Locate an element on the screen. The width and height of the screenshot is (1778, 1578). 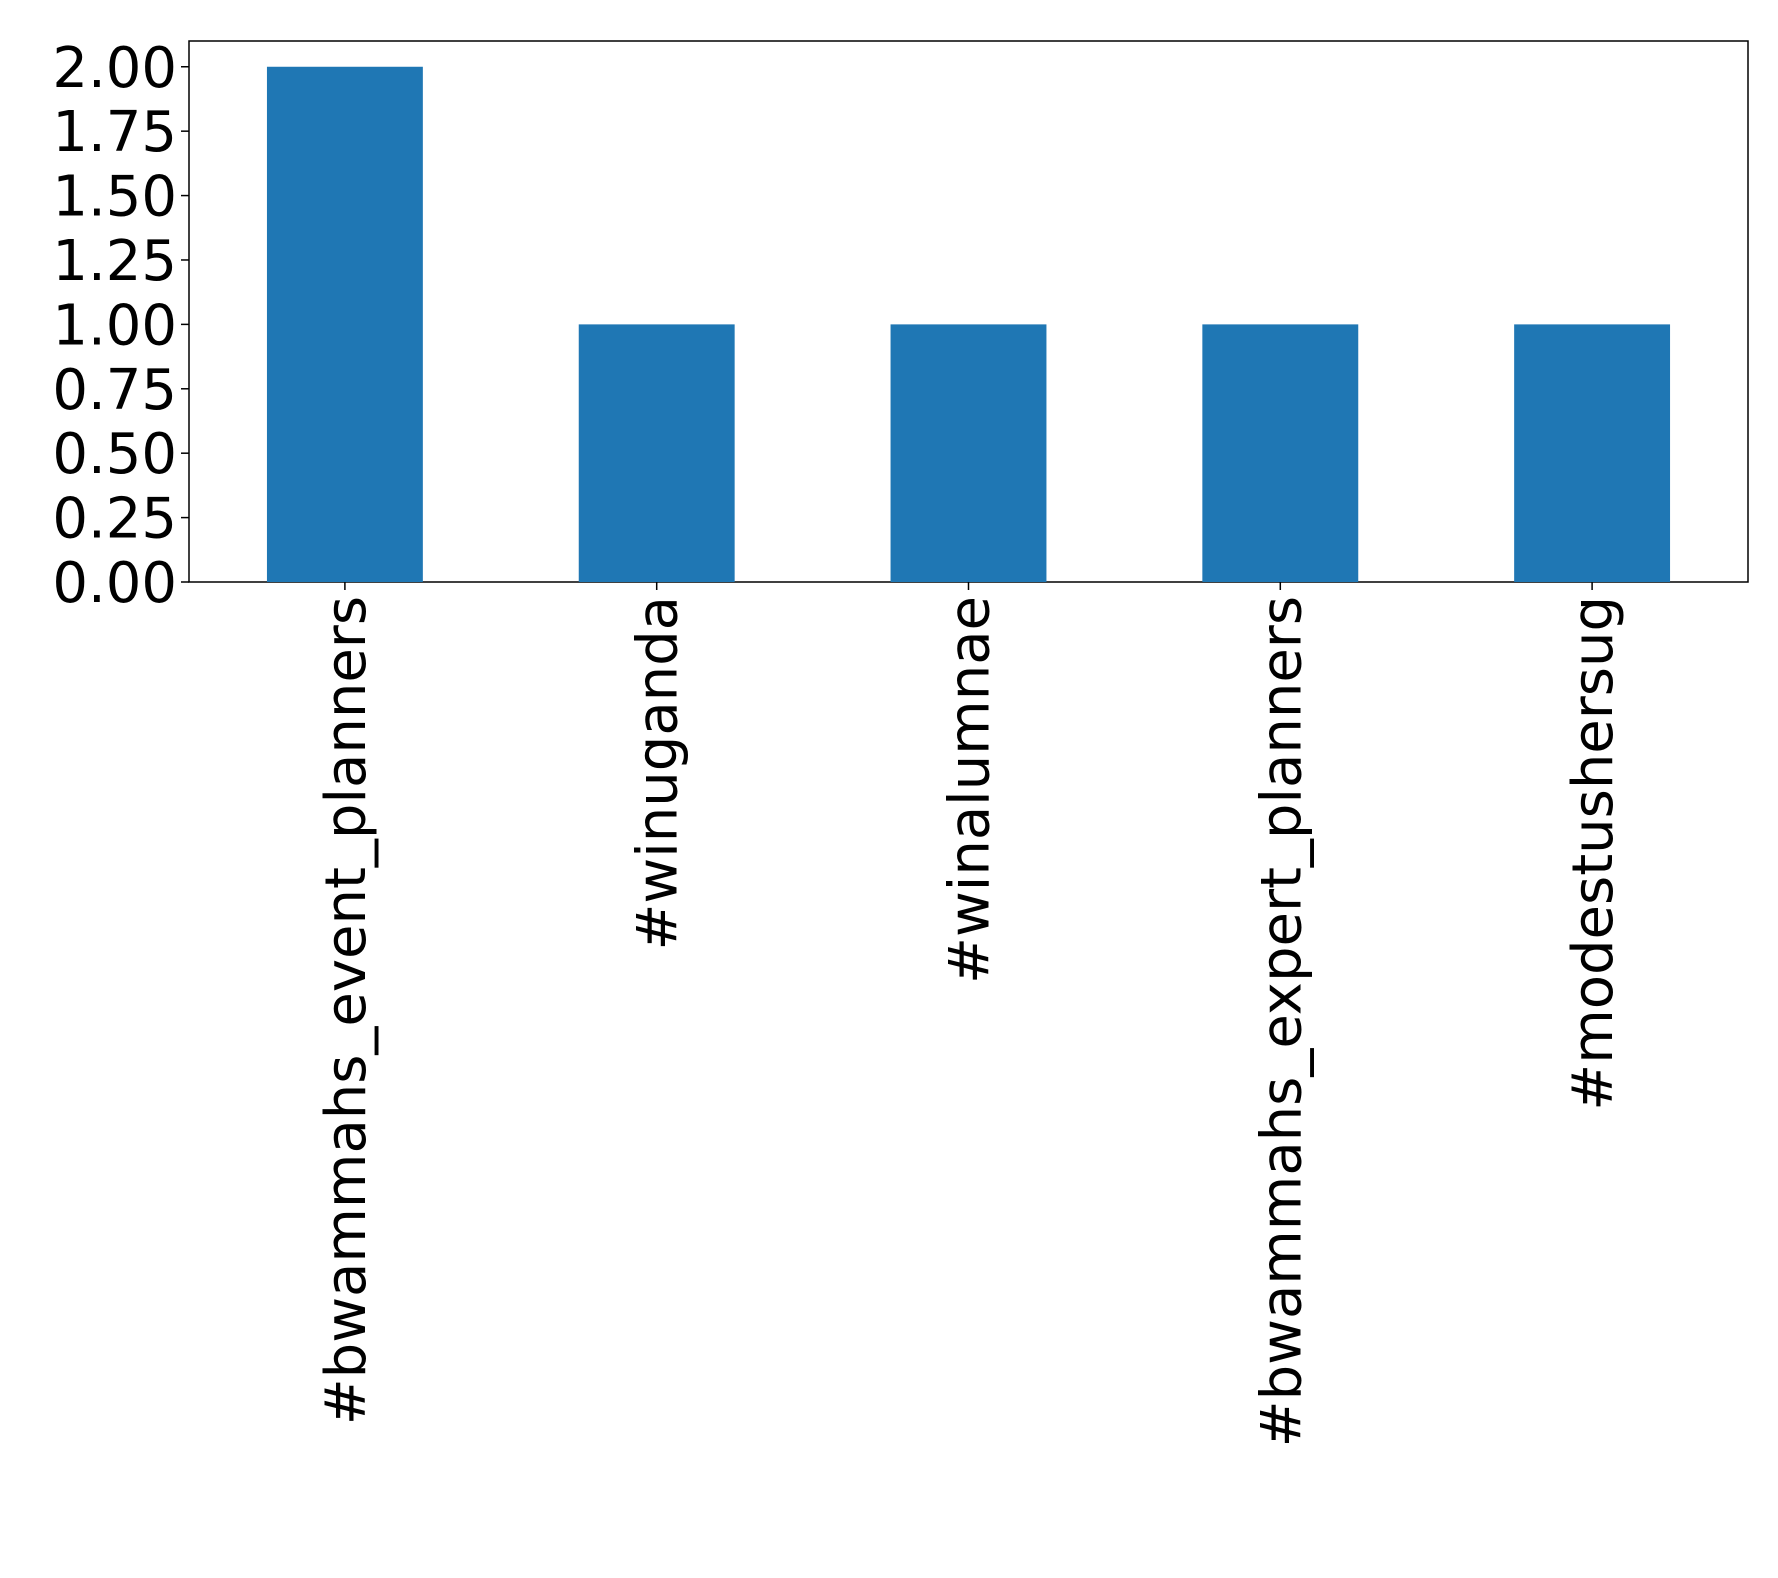
x-tick-label: #bwammahs_expert_planners is located at coordinates (1281, 1021).